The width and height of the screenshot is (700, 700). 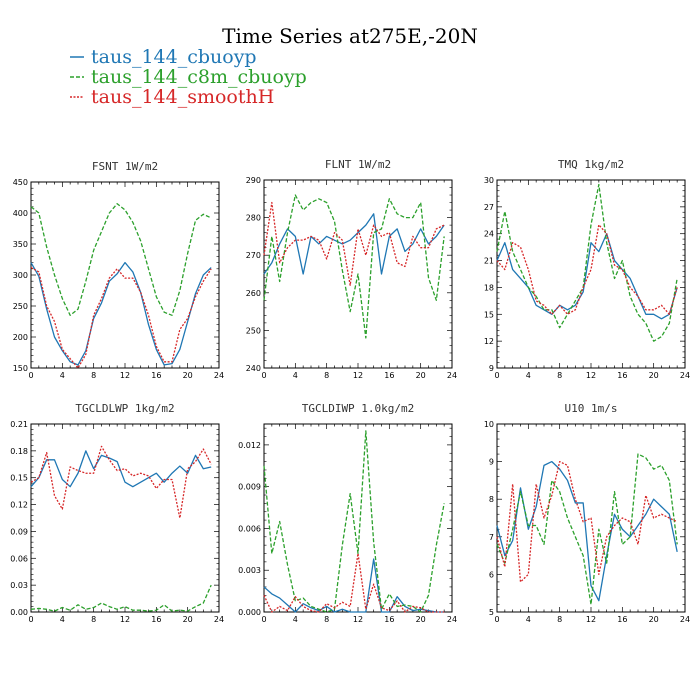 What do you see at coordinates (20, 368) in the screenshot?
I see `y-tick-label: 150` at bounding box center [20, 368].